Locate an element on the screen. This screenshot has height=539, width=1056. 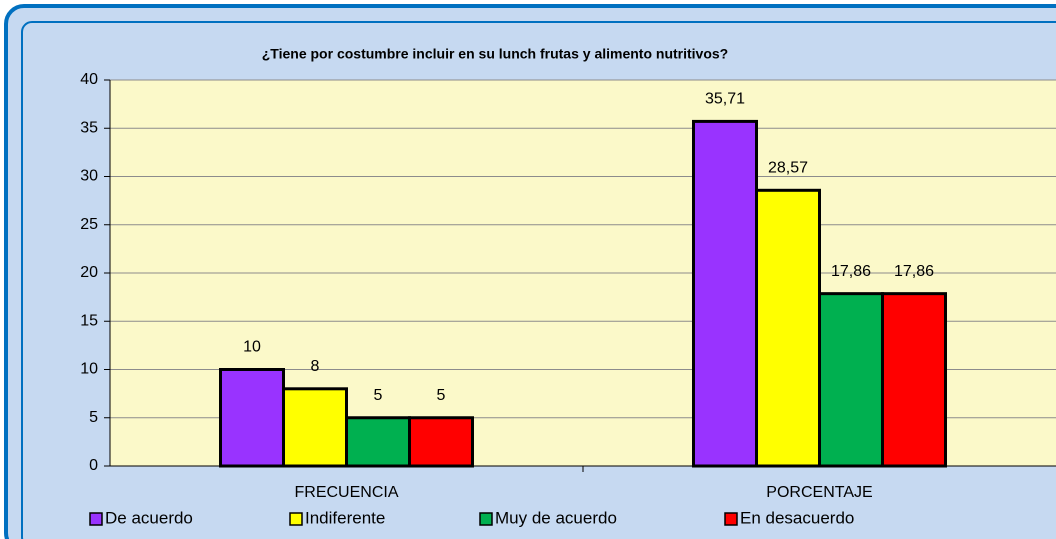
value-label: 10 is located at coordinates (252, 347).